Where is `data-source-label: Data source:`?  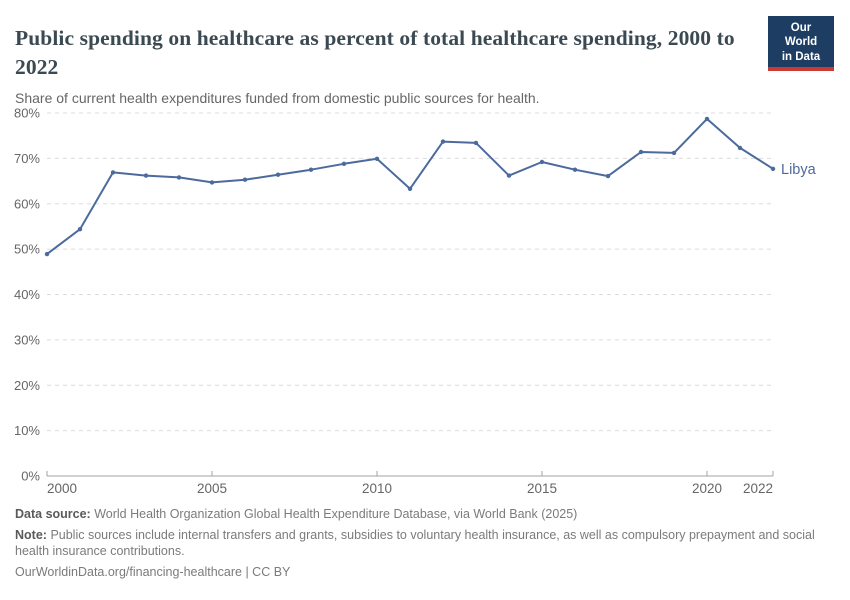 data-source-label: Data source: is located at coordinates (53, 514).